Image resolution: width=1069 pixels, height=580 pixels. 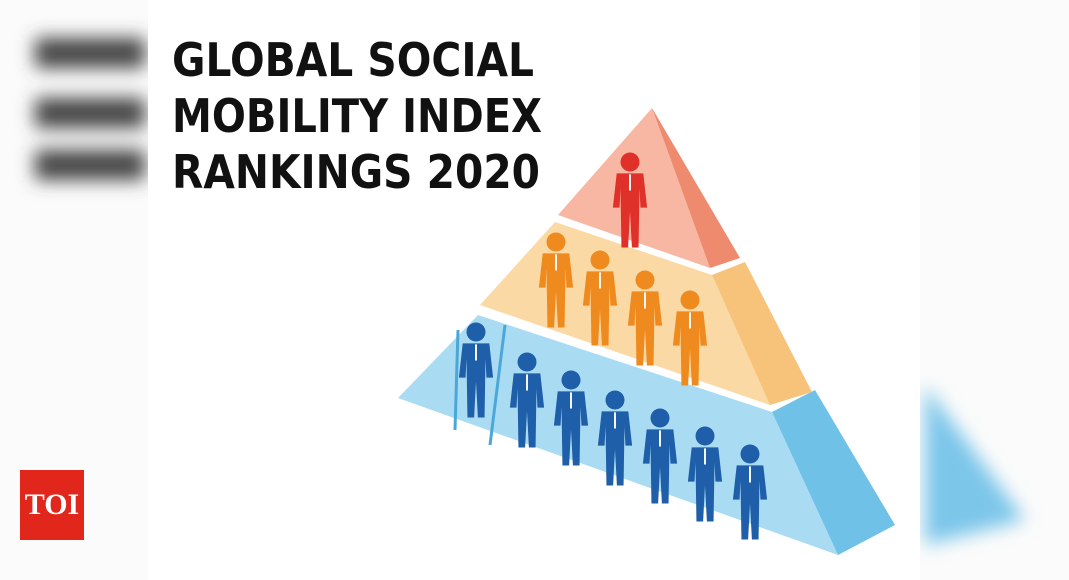 What do you see at coordinates (356, 172) in the screenshot?
I see `title-line: RANKINGS 2020` at bounding box center [356, 172].